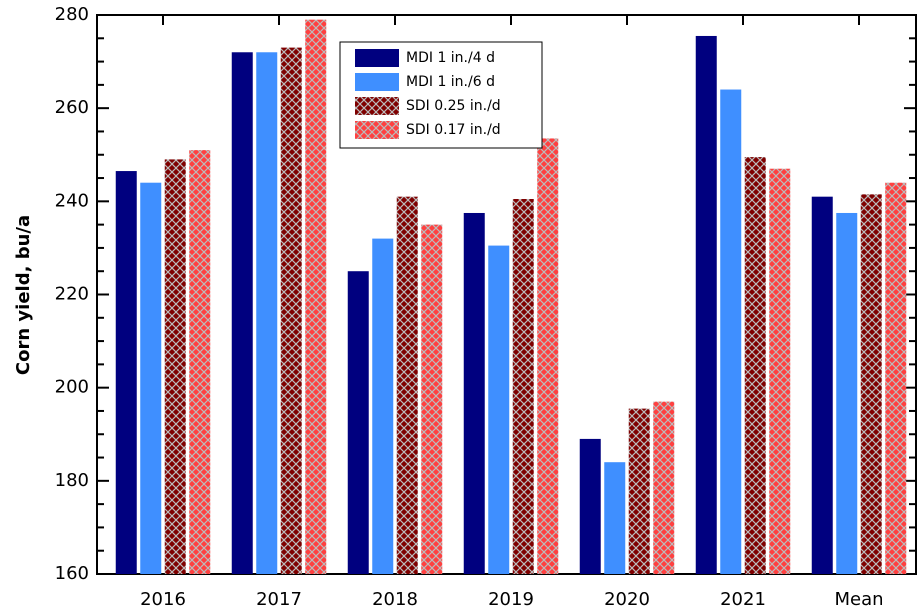 This screenshot has width=919, height=612. Describe the element at coordinates (279, 599) in the screenshot. I see `x-tick-label: 2017` at that location.